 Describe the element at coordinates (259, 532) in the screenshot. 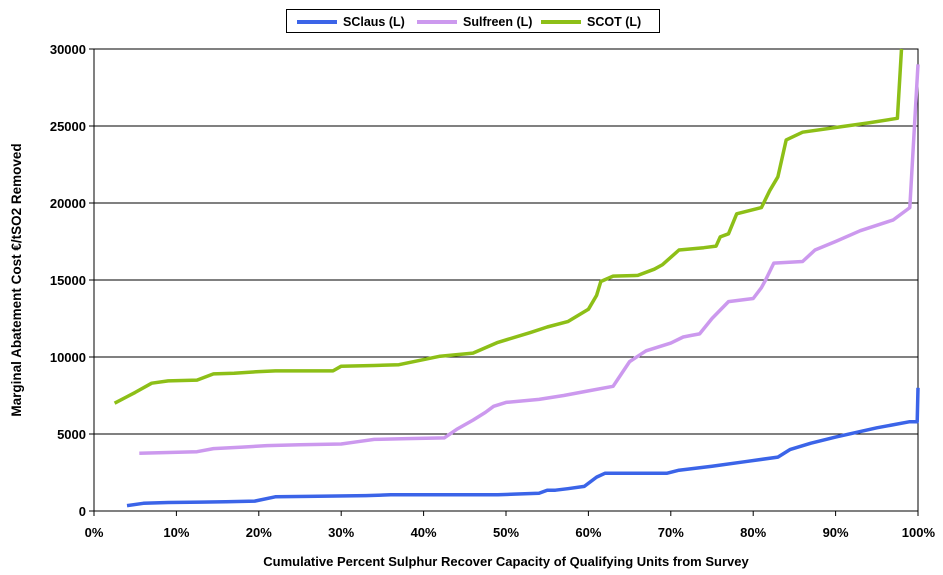

I see `x-tick-label: 20%` at that location.